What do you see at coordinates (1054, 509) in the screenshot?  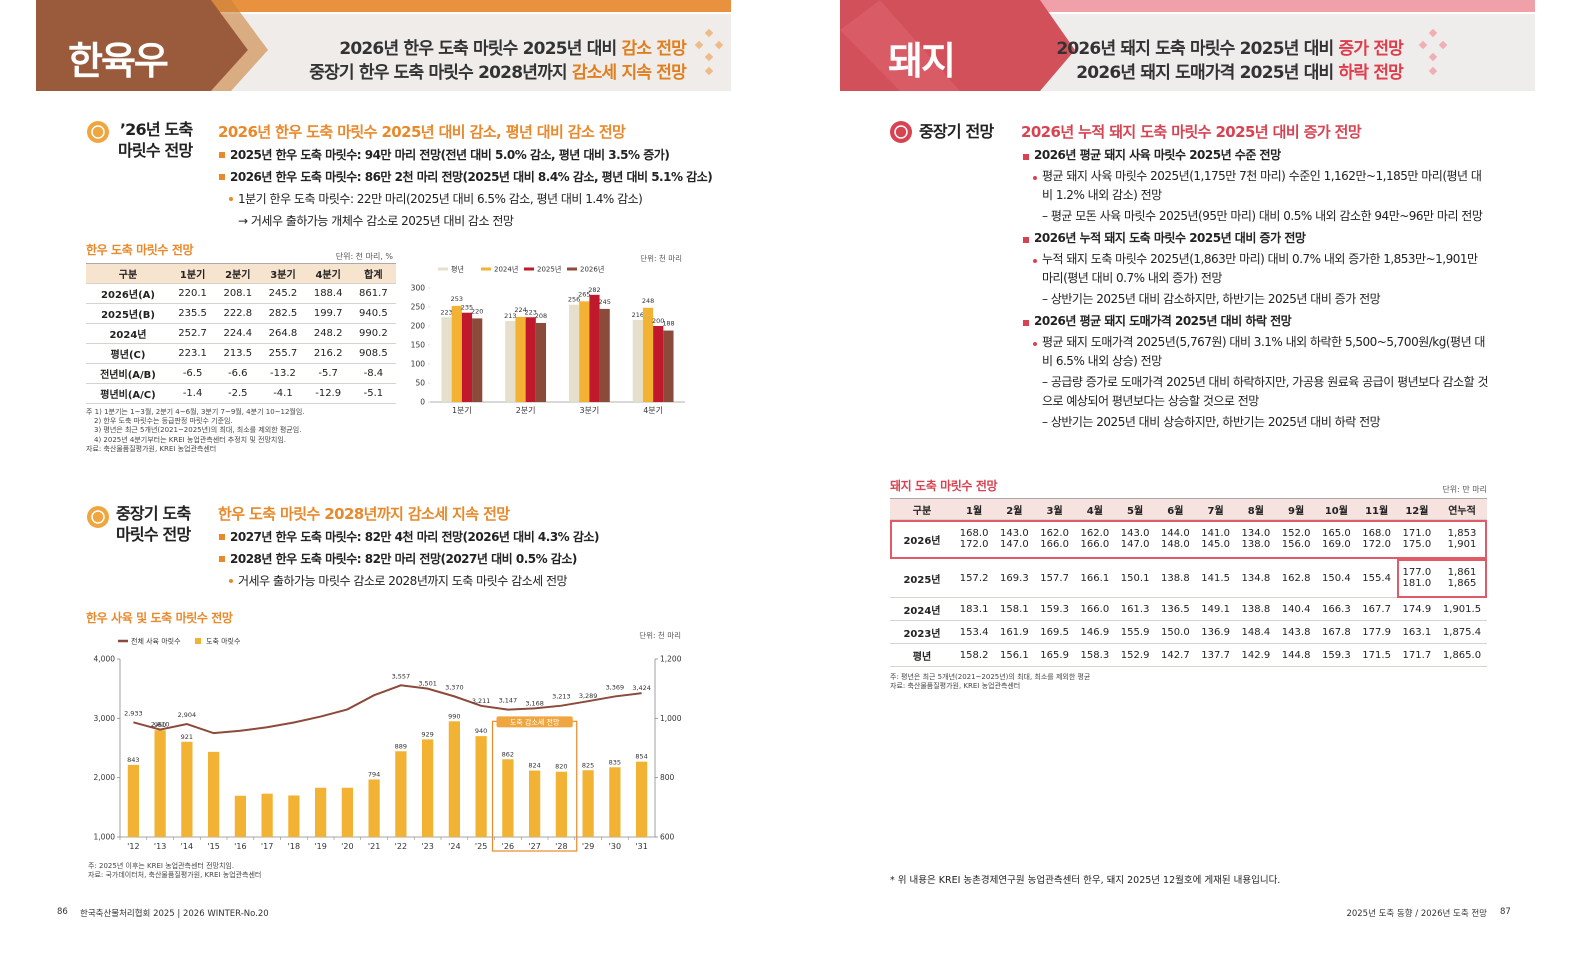 I see `column-header: 3월` at bounding box center [1054, 509].